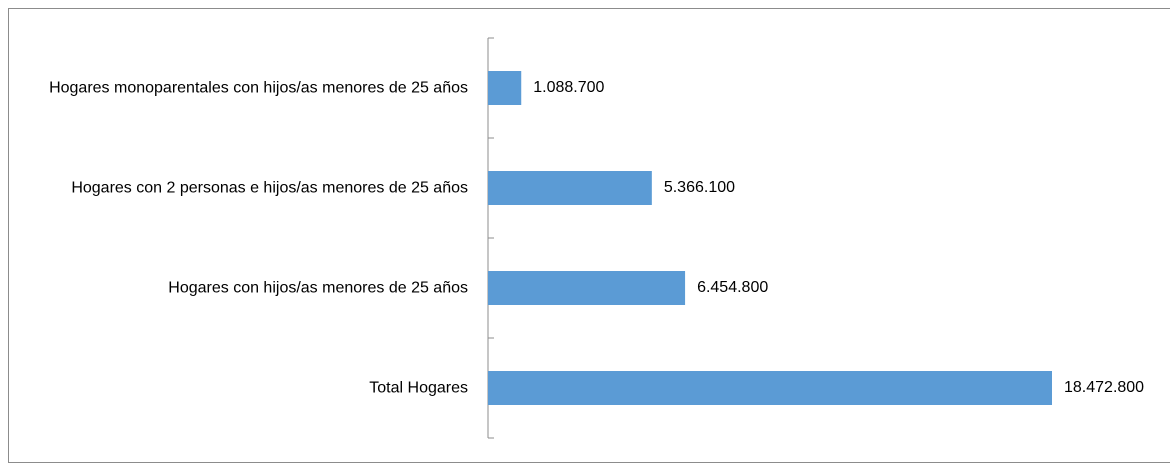  What do you see at coordinates (1104, 387) in the screenshot?
I see `data-label: 18.472.800` at bounding box center [1104, 387].